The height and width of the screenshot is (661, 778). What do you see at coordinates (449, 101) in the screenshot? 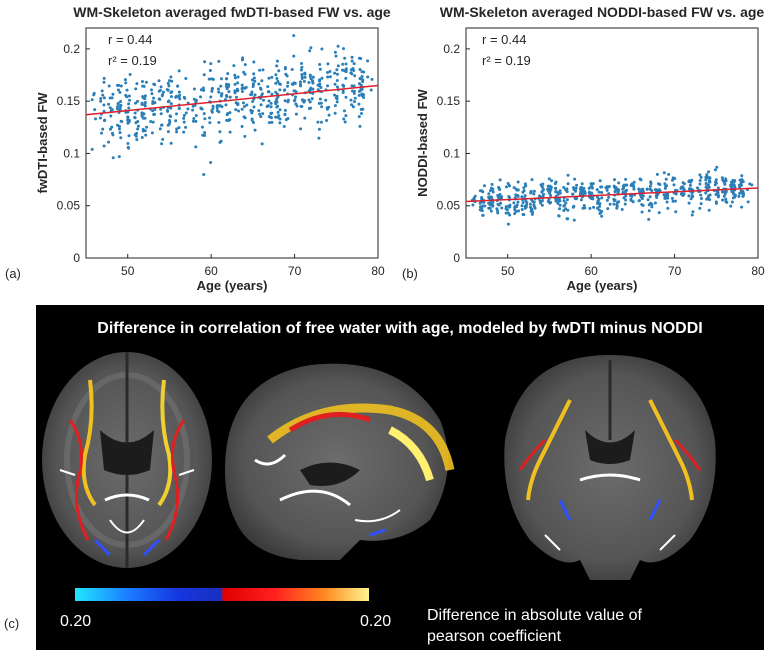
I see `chart-b-ytick-label: 0.15` at bounding box center [449, 101].